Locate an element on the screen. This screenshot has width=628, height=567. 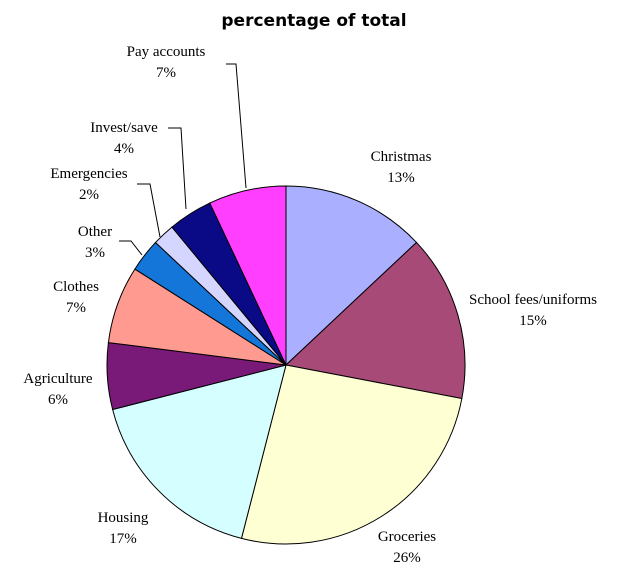
pie-slice-groceries is located at coordinates (351, 454).